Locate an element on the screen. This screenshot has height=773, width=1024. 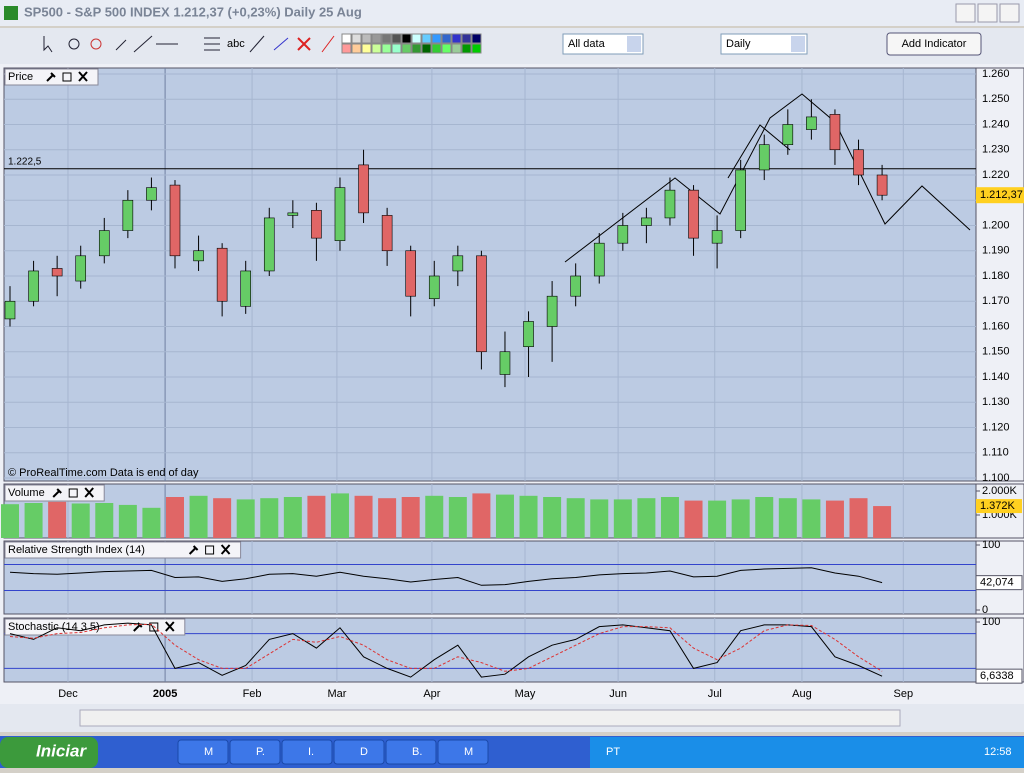
cursor-tool is located at coordinates (48, 44).